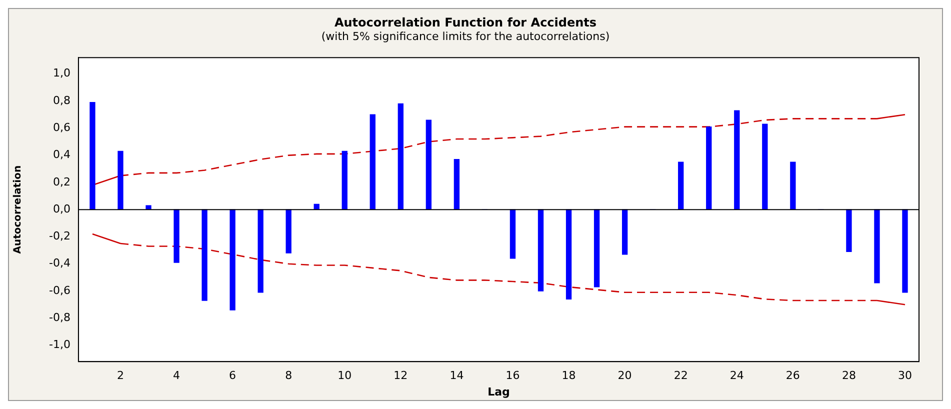 This screenshot has width=951, height=409. What do you see at coordinates (457, 375) in the screenshot?
I see `x-tick-label: 14` at bounding box center [457, 375].